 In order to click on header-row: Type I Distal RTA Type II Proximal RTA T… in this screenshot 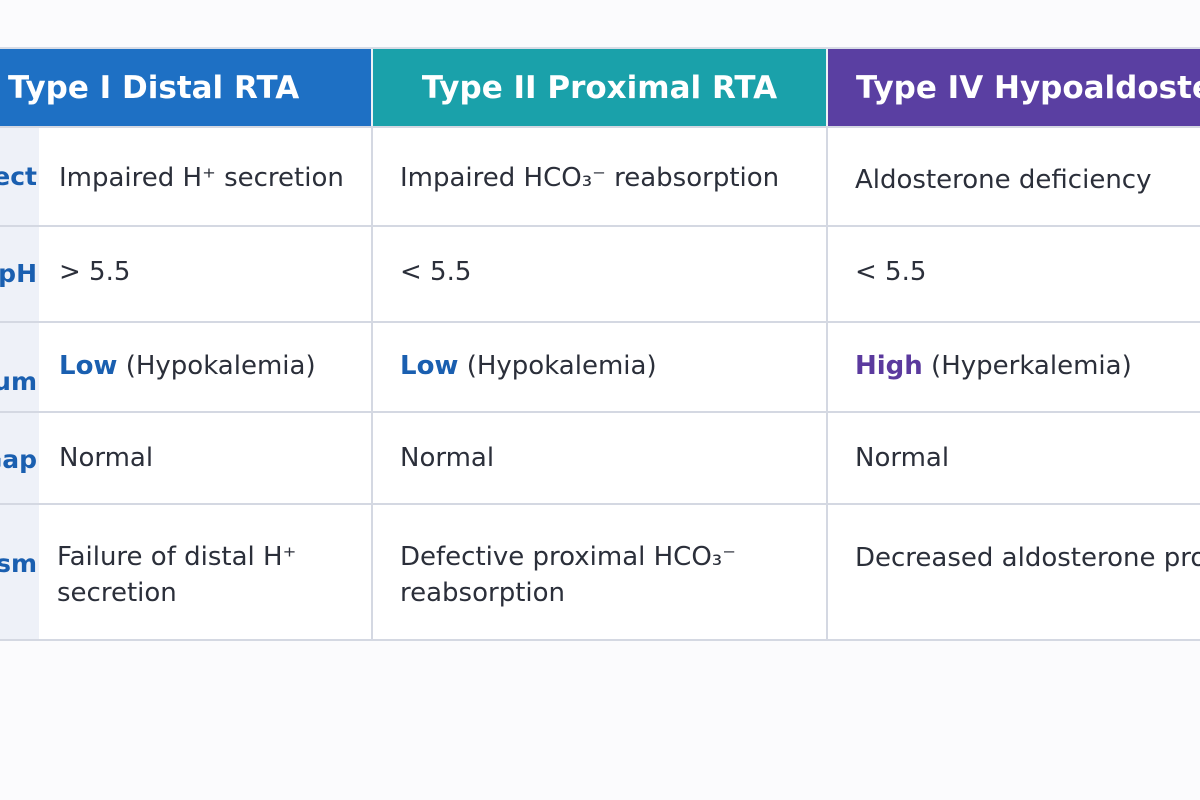, I will do `click(600, 87)`.